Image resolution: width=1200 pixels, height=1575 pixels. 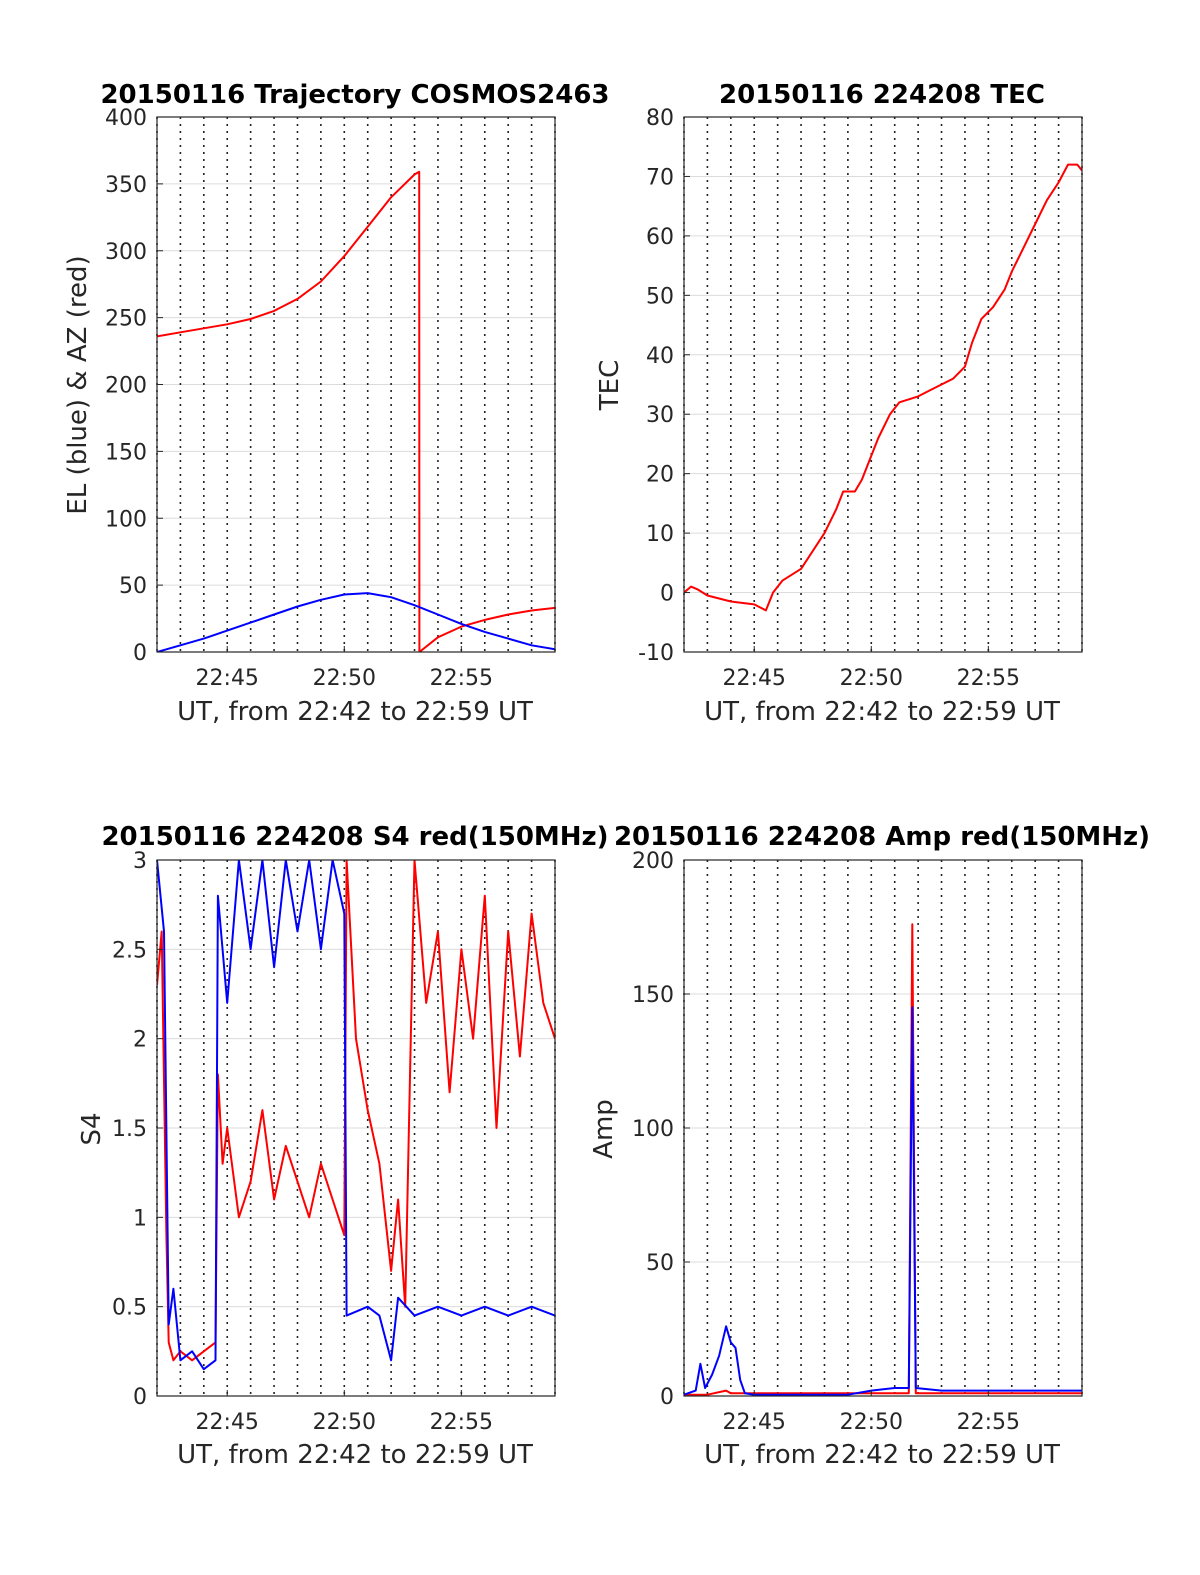 What do you see at coordinates (660, 415) in the screenshot?
I see `y-tick-label: 30` at bounding box center [660, 415].